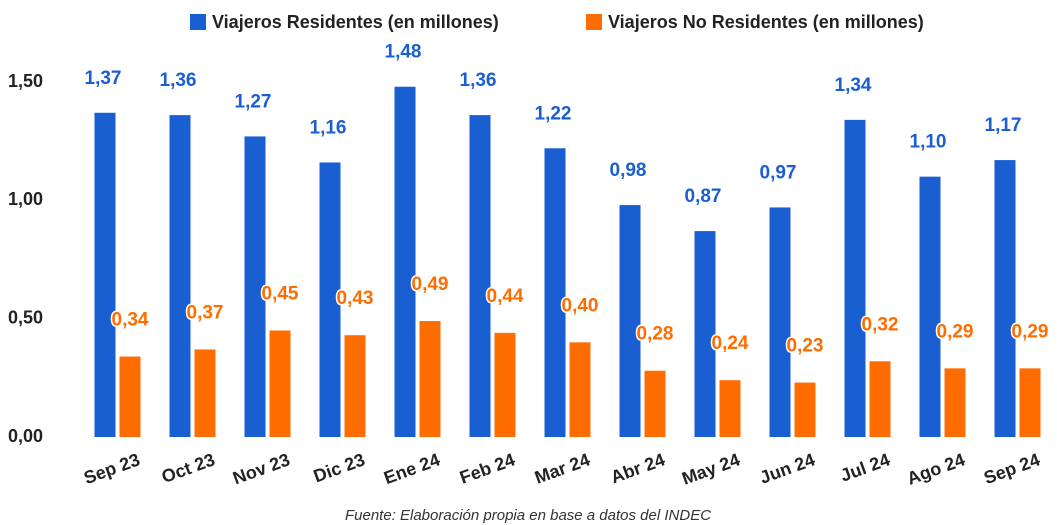  Describe the element at coordinates (580, 305) in the screenshot. I see `data-label: 0,40` at that location.